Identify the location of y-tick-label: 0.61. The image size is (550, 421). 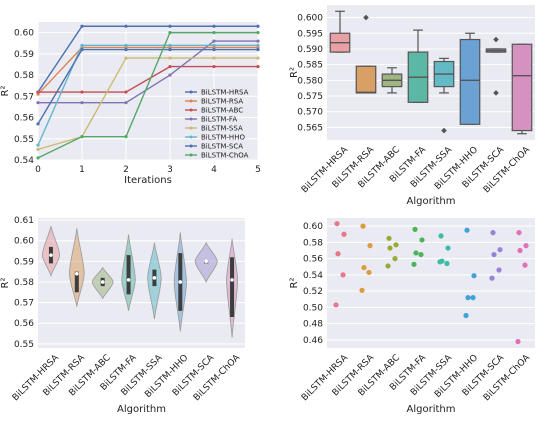
(24, 221).